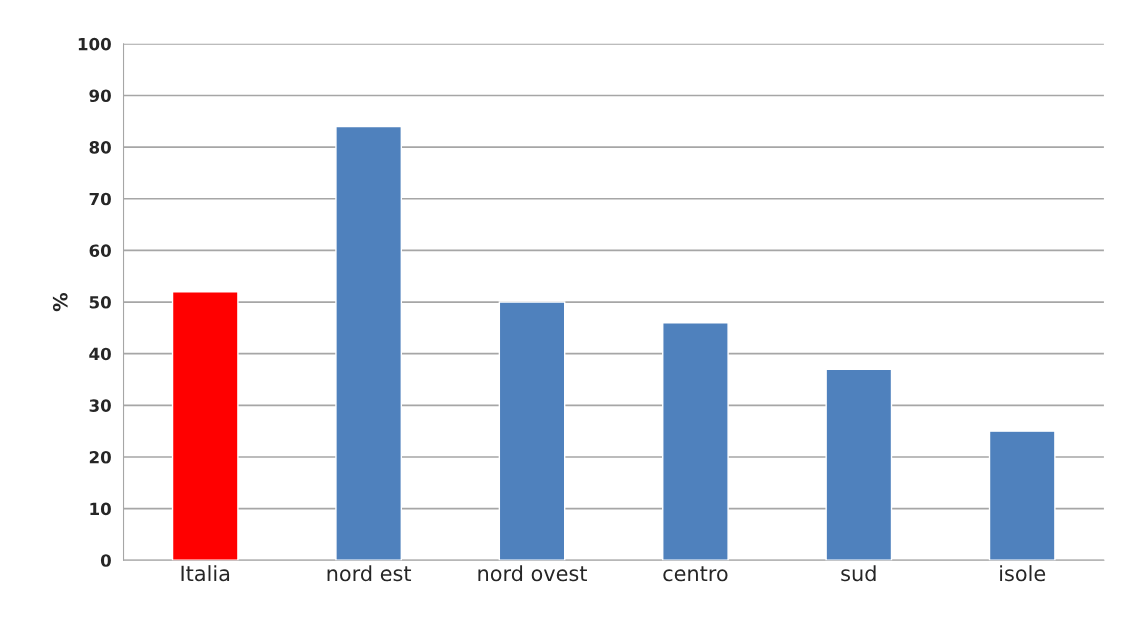 This screenshot has height=626, width=1123. What do you see at coordinates (94, 44) in the screenshot?
I see `y-tick-label: 100` at bounding box center [94, 44].